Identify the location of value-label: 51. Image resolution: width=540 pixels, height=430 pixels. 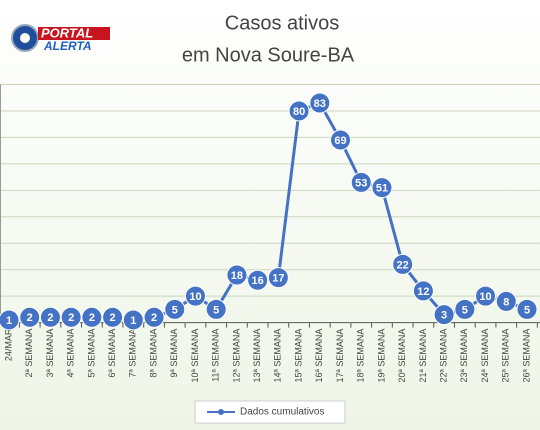
(382, 189).